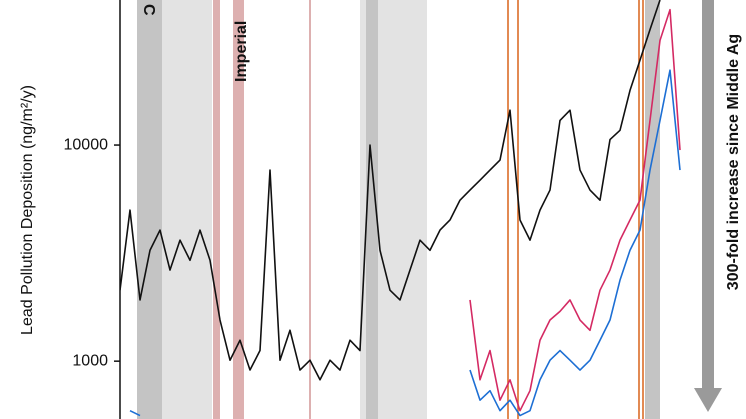  What do you see at coordinates (708, 206) in the screenshot?
I see `increase-arrow` at bounding box center [708, 206].